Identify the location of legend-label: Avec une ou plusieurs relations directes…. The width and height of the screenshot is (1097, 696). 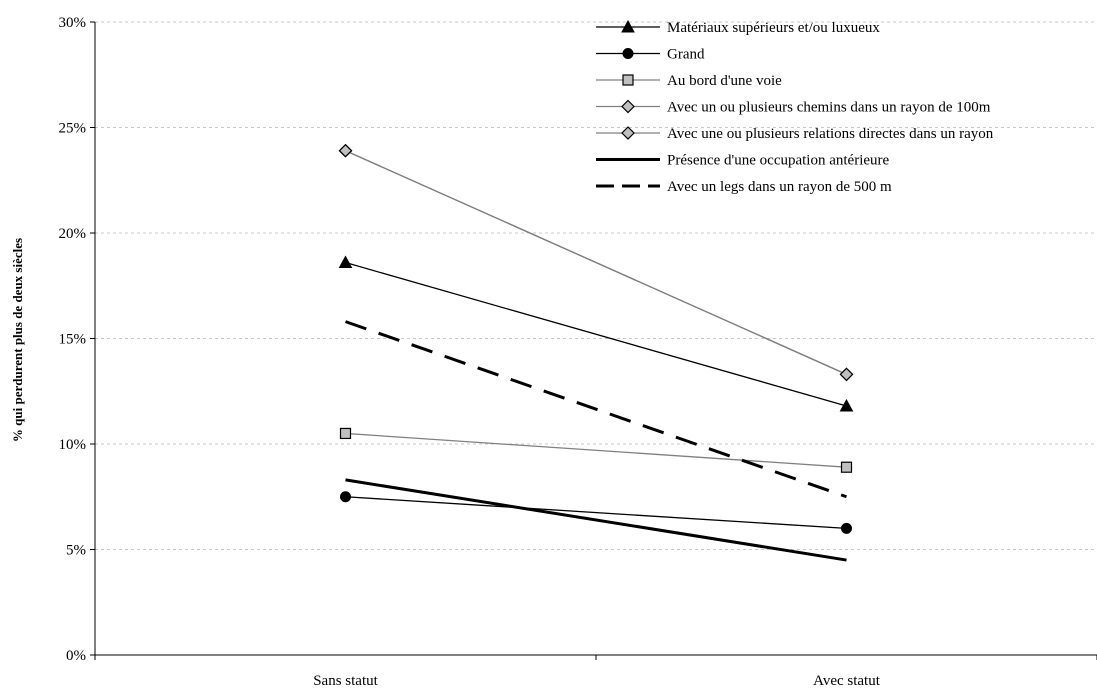
(830, 134).